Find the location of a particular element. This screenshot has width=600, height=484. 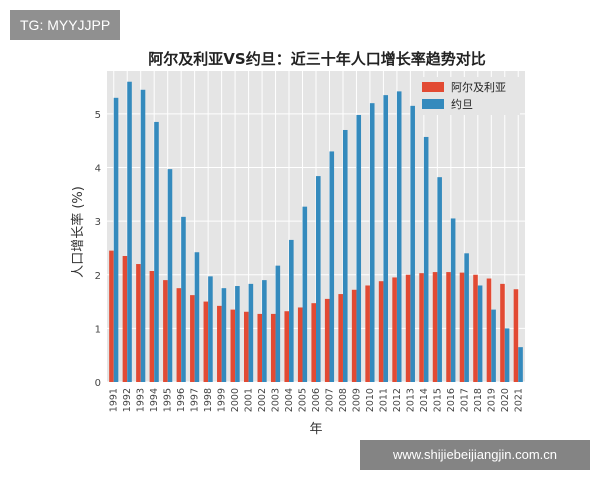

x-tick-label: 2000 is located at coordinates (235, 400).